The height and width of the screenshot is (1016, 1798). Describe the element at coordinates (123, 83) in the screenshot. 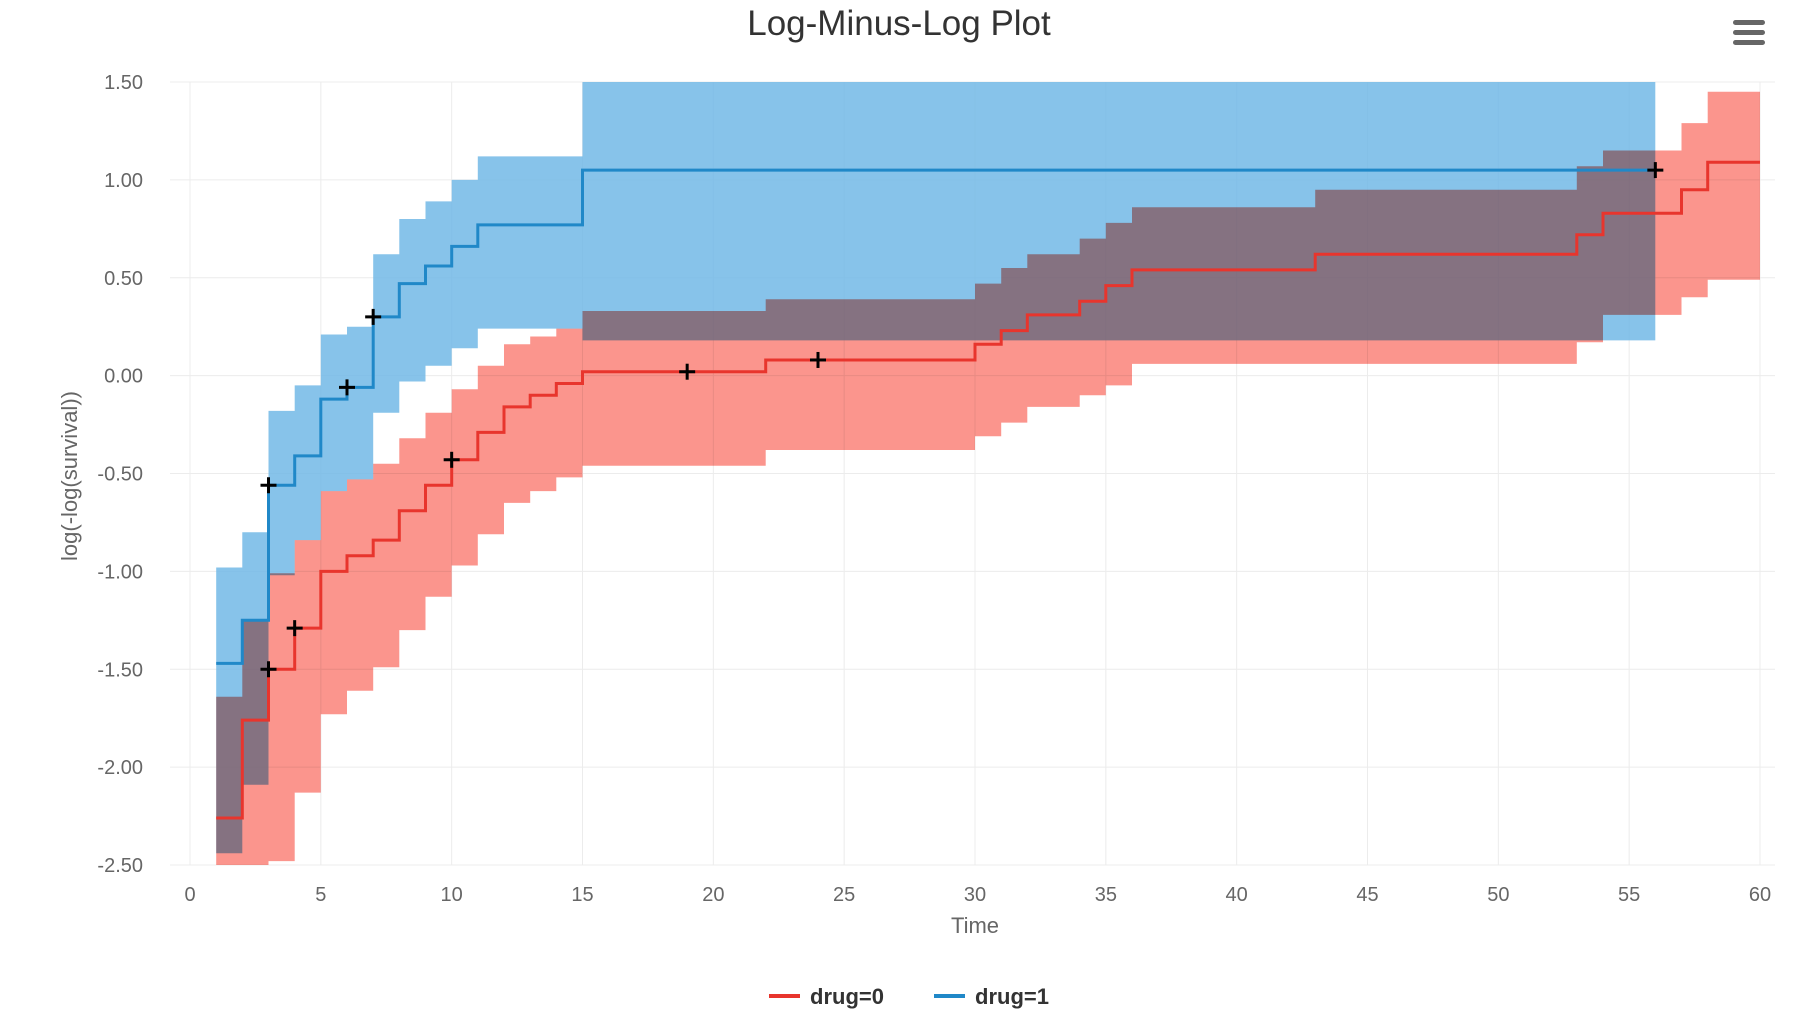

I see `y-tick-label: 1.50` at that location.